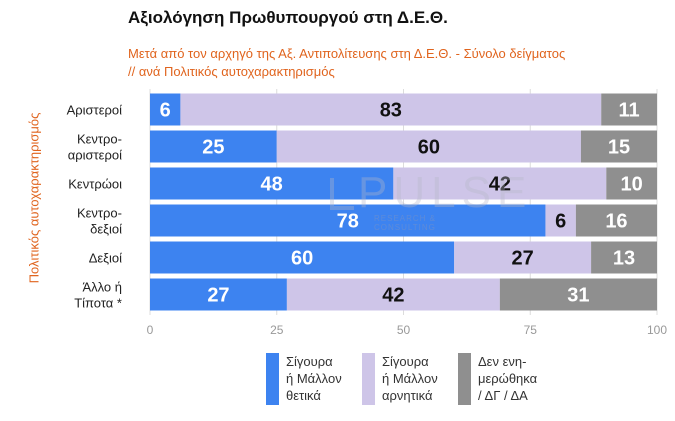  What do you see at coordinates (150, 330) in the screenshot?
I see `x-tick-label-0: 0` at bounding box center [150, 330].